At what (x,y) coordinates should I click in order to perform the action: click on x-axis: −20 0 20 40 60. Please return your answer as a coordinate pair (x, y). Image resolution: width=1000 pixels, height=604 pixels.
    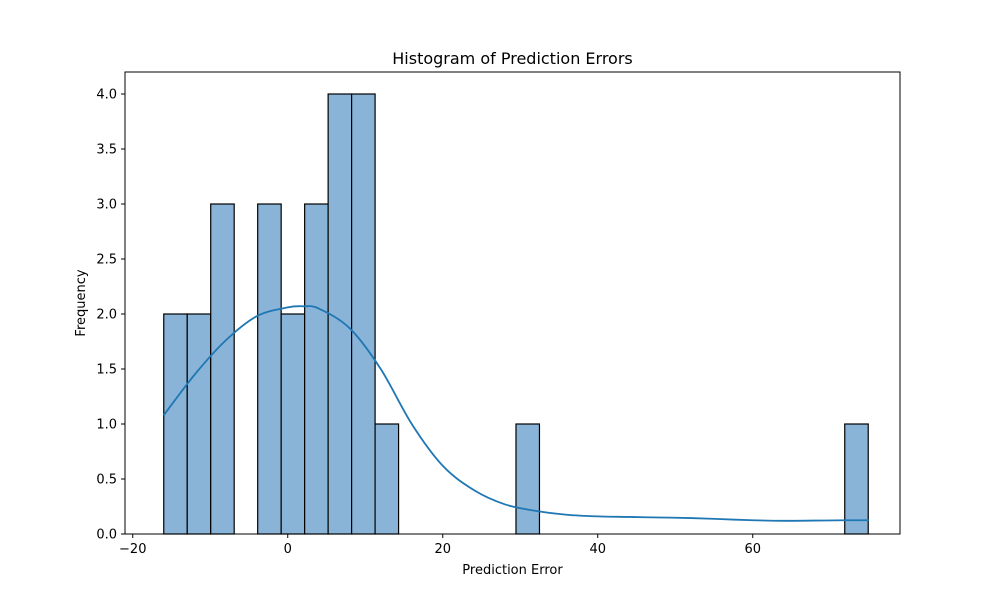
    Looking at the image, I should click on (440, 545).